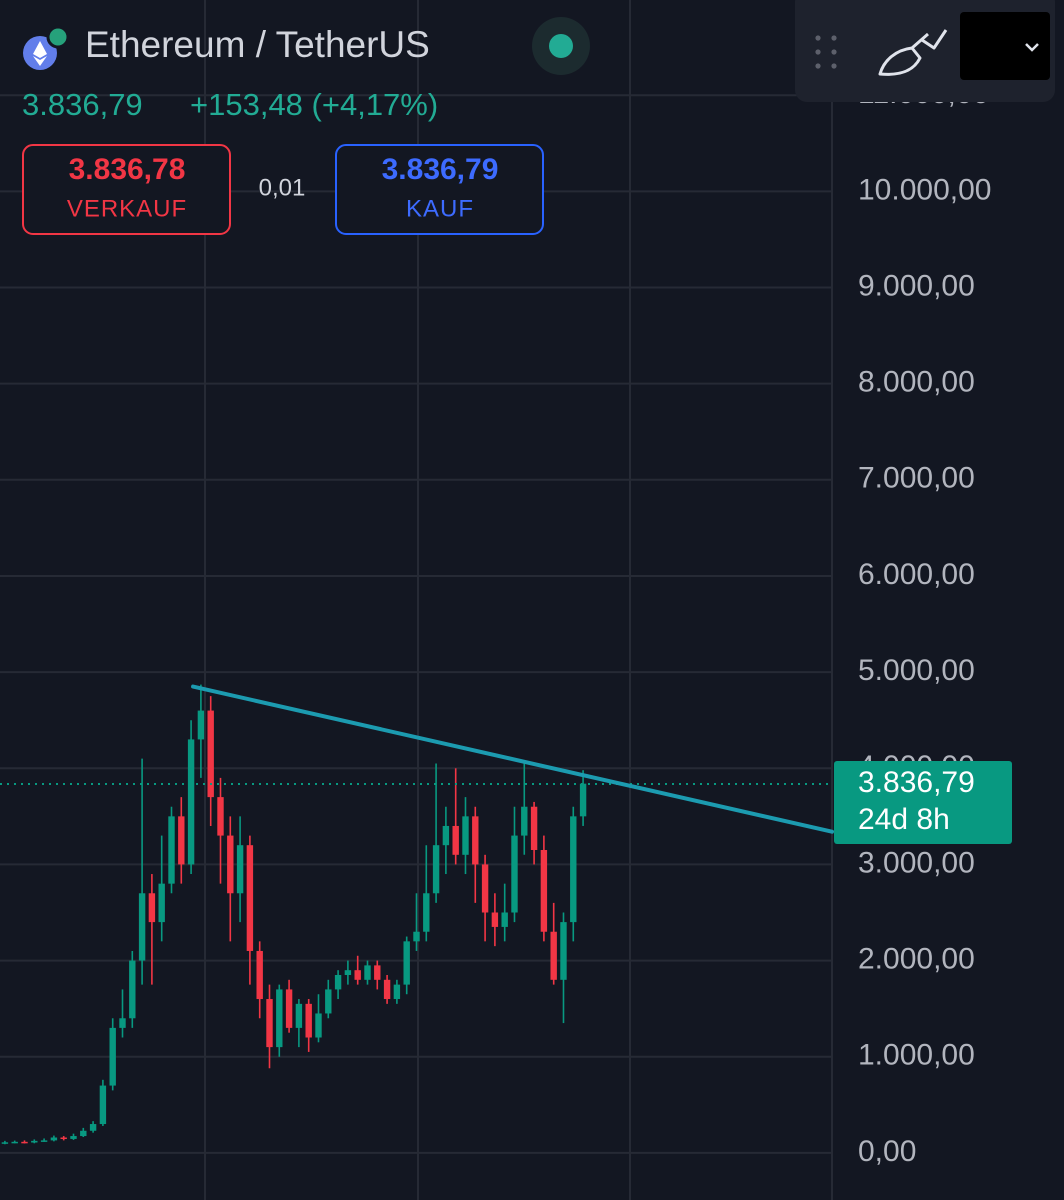  I want to click on y-tick-label: 3.000,00, so click(916, 862).